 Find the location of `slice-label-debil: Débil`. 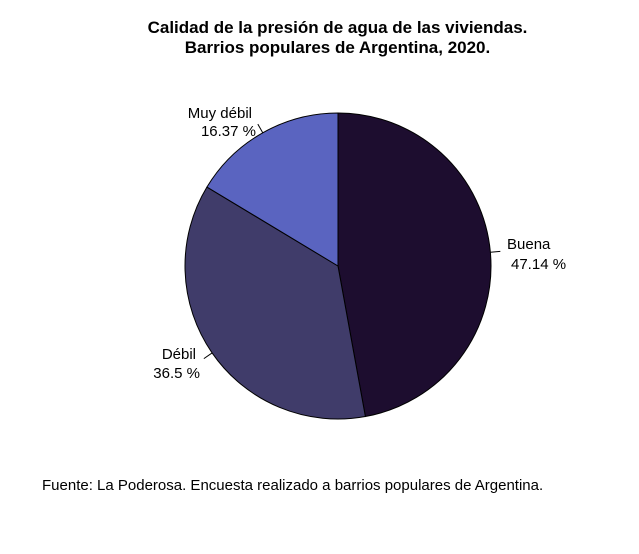

slice-label-debil: Débil is located at coordinates (179, 354).